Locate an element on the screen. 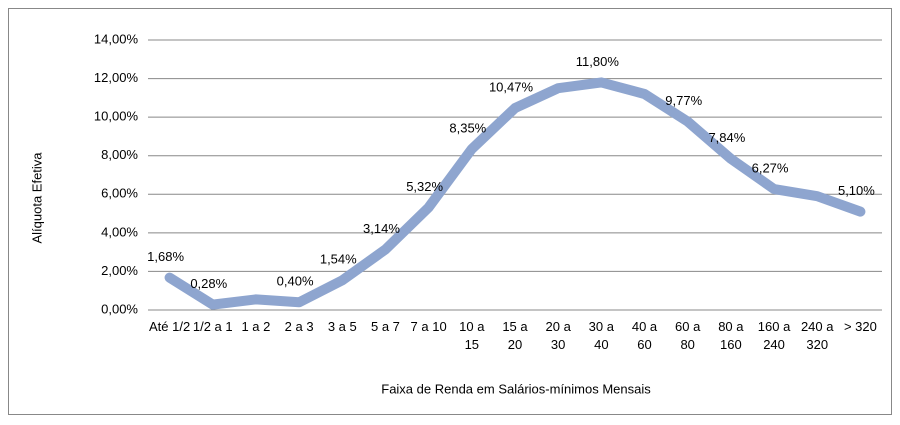  x-tick-label: 7 a 10 is located at coordinates (428, 326).